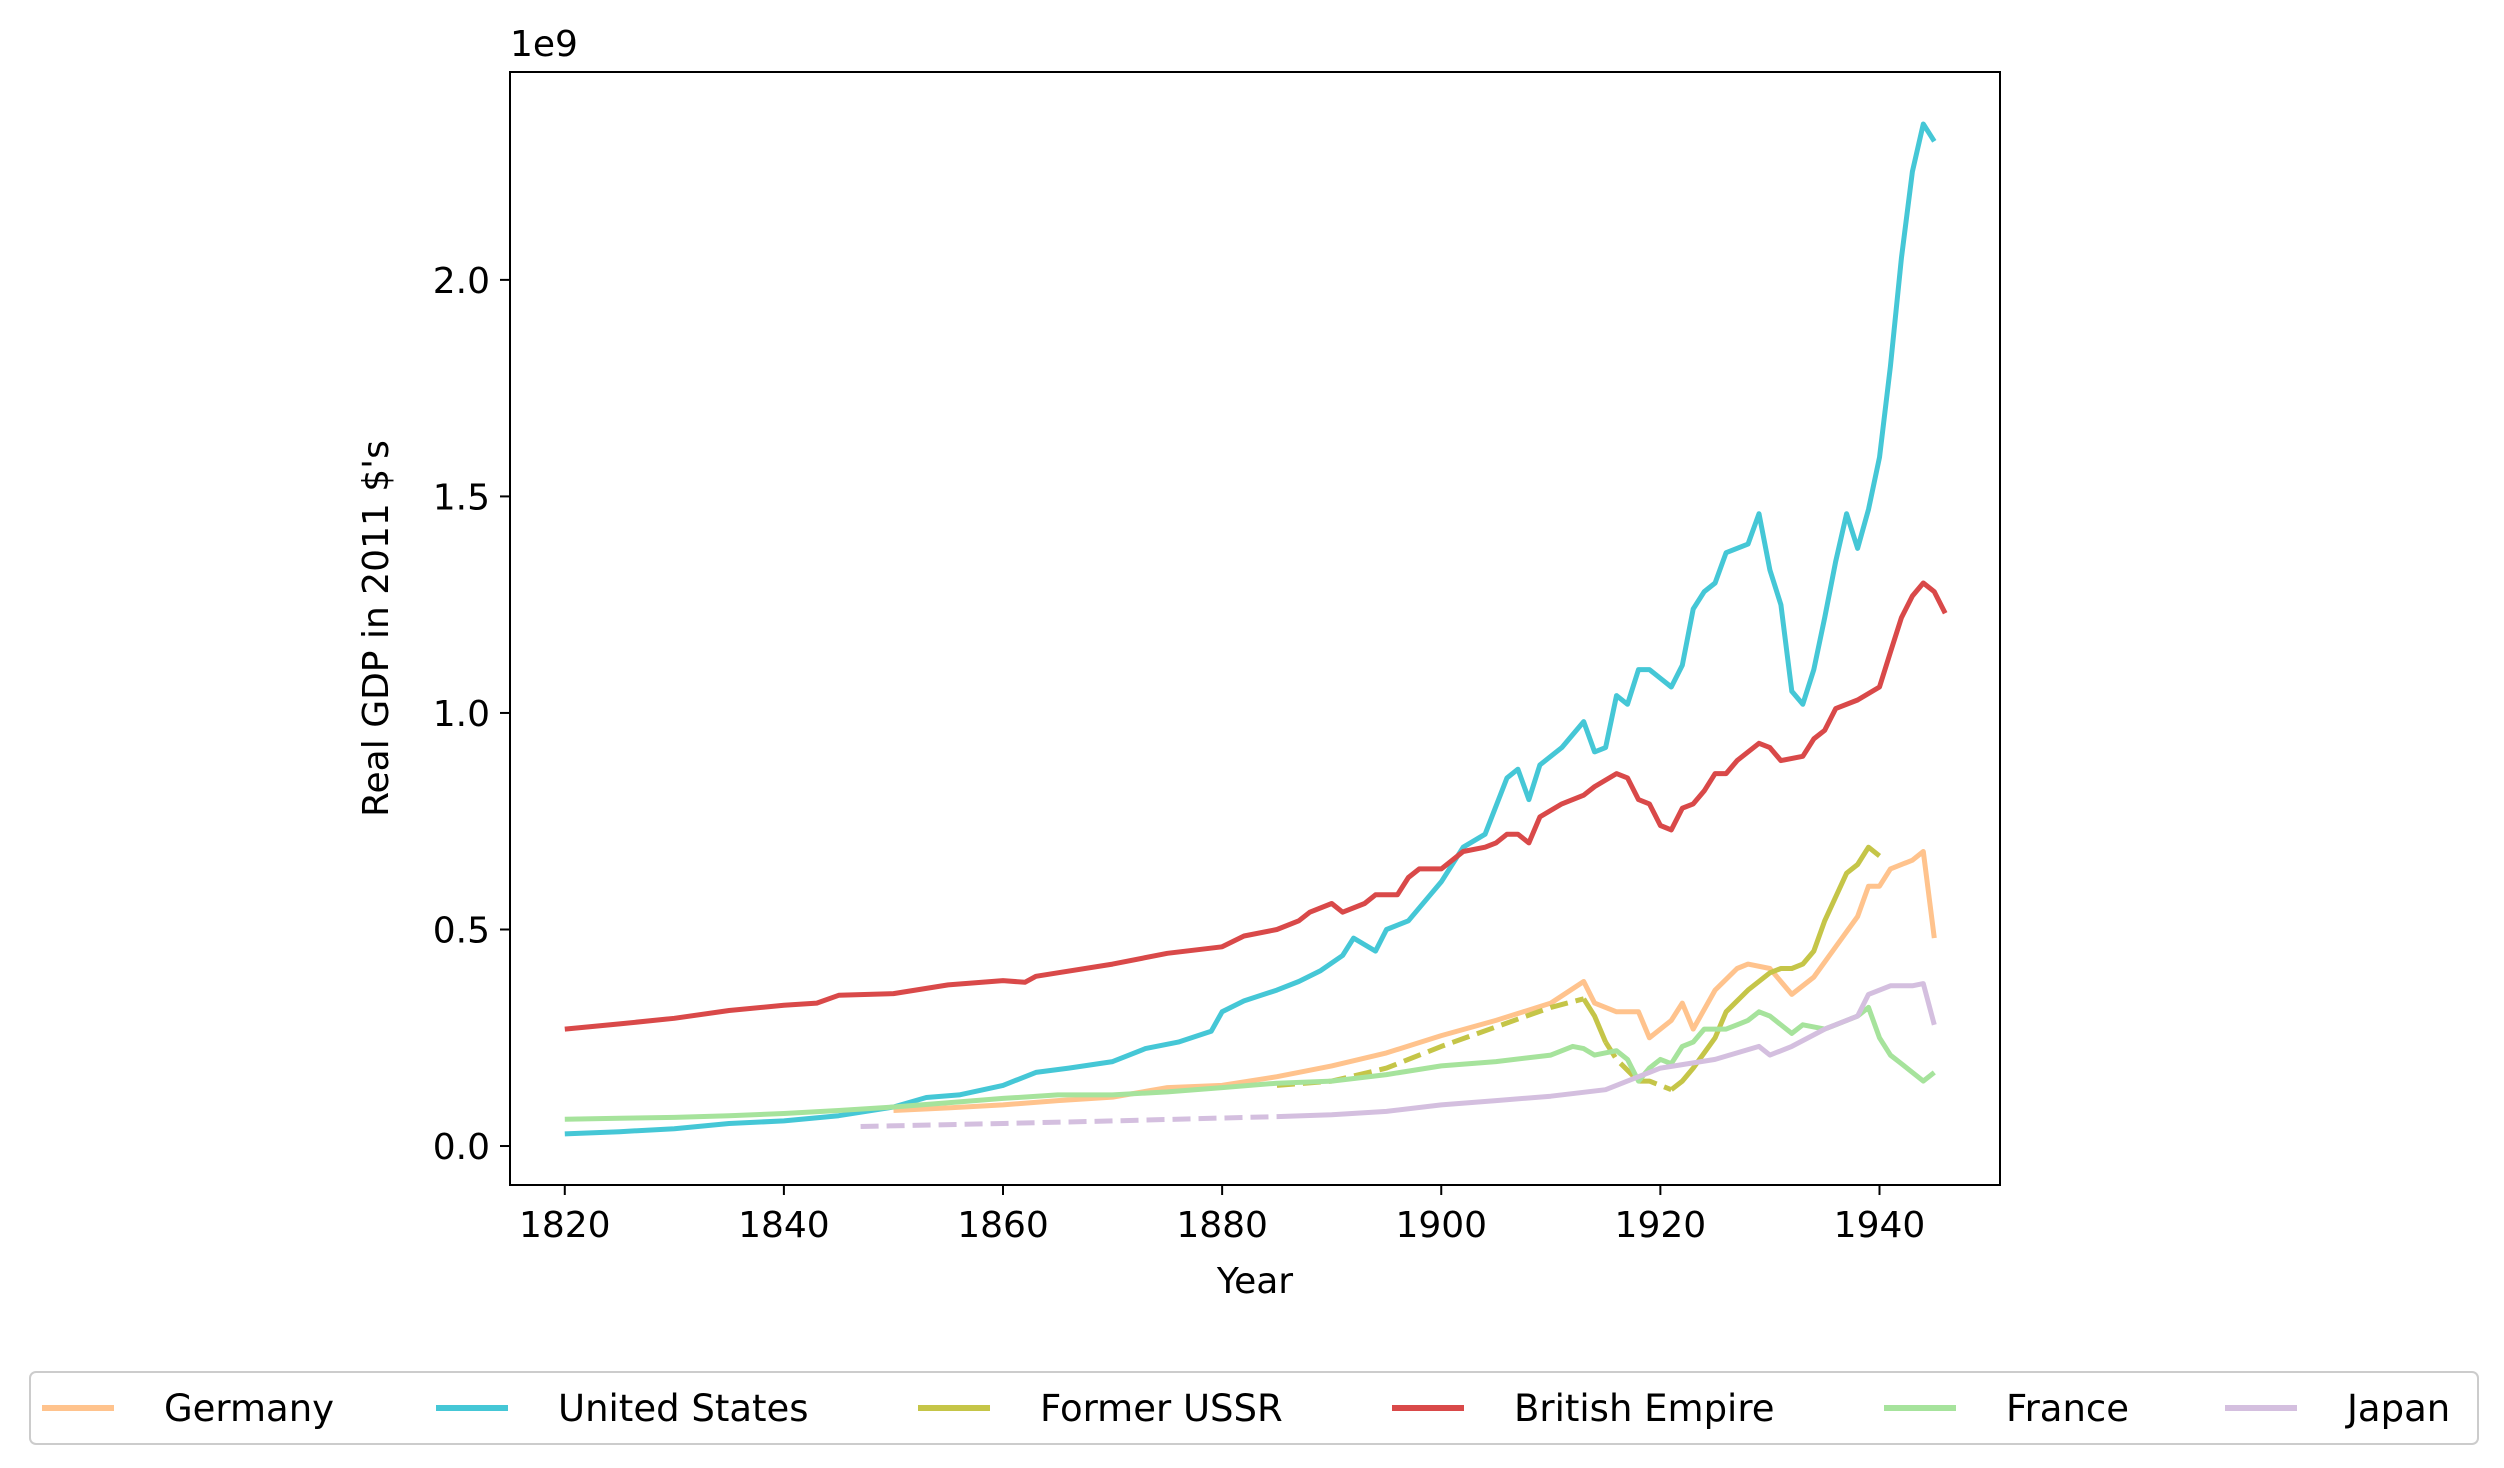  Describe the element at coordinates (1661, 1225) in the screenshot. I see `x-tick-label: 1920` at that location.